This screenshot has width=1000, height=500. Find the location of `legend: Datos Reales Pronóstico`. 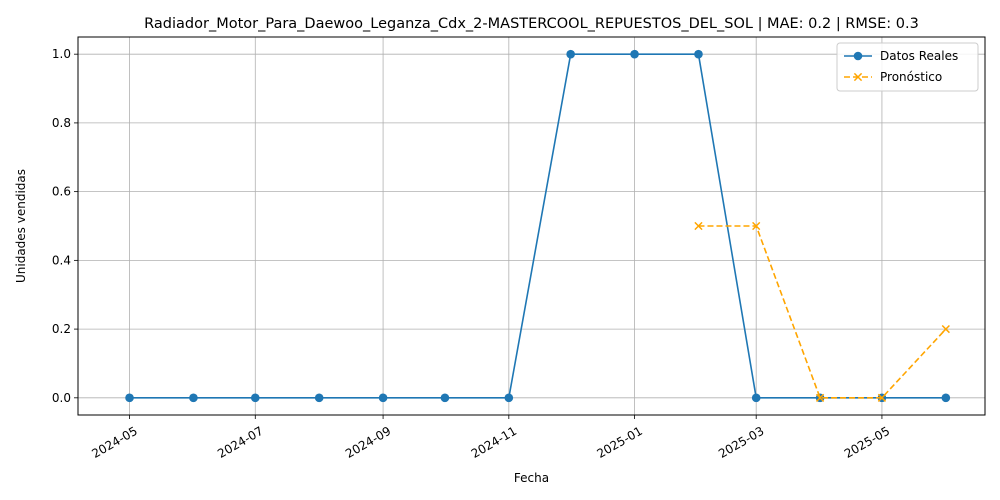

legend: Datos Reales Pronóstico is located at coordinates (907, 67).